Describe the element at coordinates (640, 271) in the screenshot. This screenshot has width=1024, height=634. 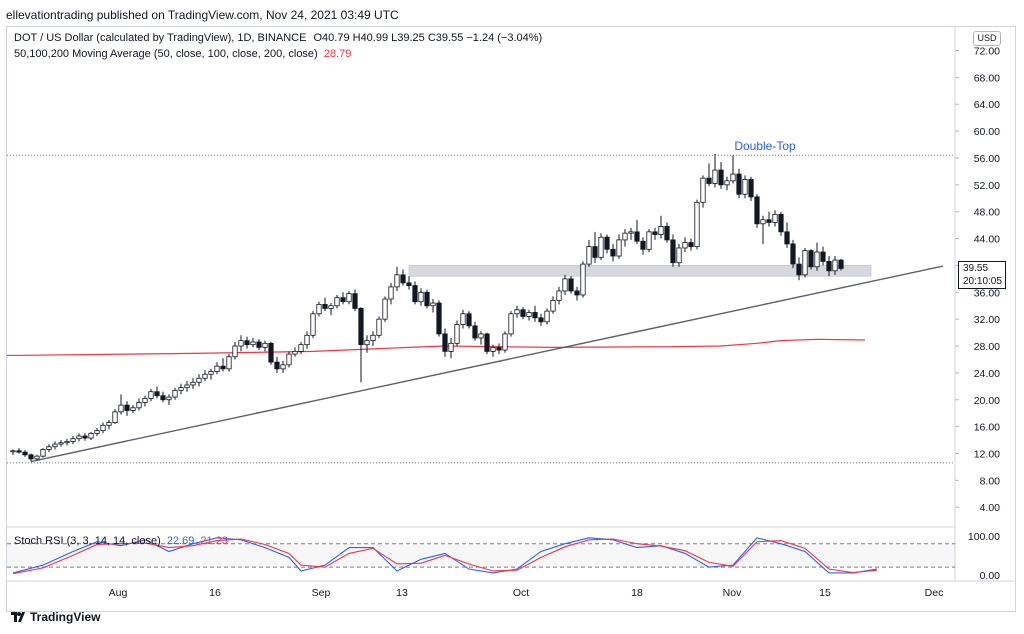
I see `support-zone-rect` at that location.